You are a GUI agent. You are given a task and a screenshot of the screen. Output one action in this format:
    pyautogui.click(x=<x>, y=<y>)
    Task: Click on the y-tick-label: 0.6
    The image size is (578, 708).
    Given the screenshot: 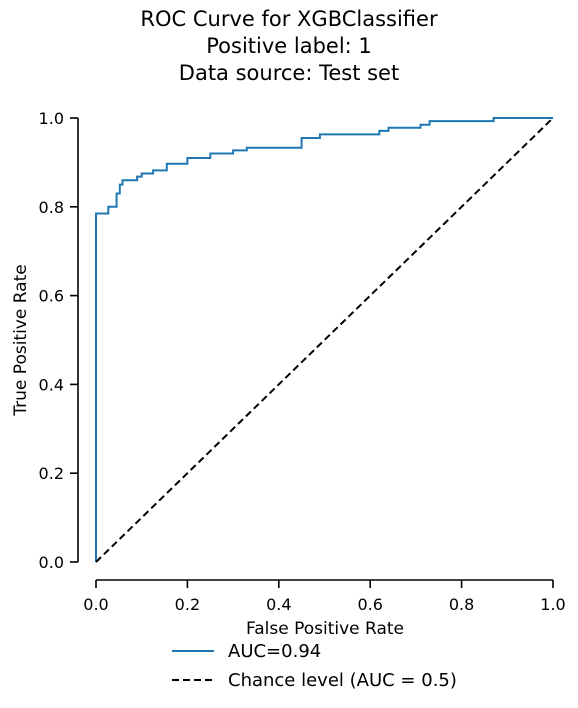 What is the action you would take?
    pyautogui.click(x=51, y=296)
    